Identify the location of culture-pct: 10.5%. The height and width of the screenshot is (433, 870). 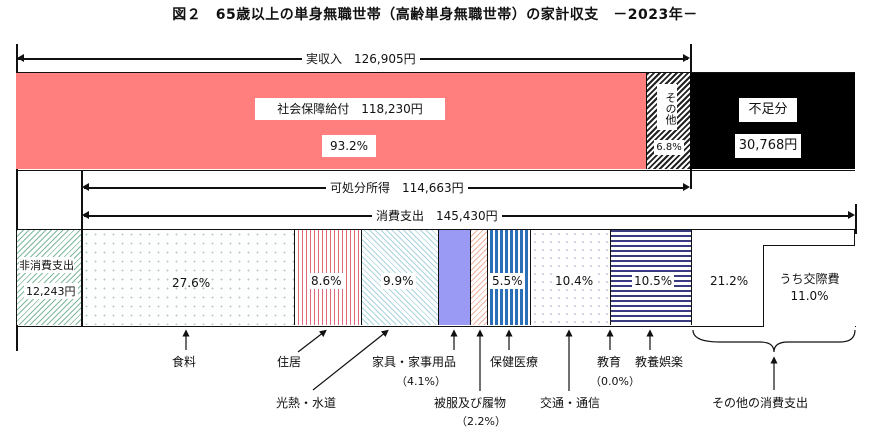
(653, 281).